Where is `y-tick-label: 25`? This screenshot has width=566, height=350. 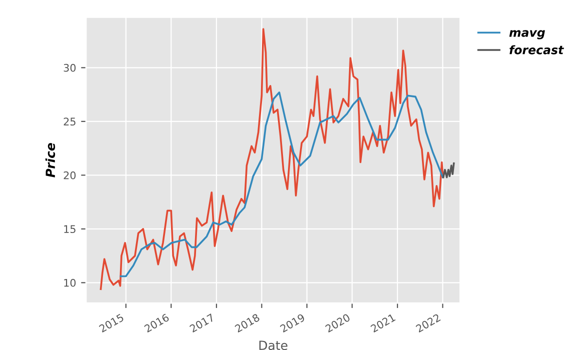
y-tick-label: 25 is located at coordinates (70, 122).